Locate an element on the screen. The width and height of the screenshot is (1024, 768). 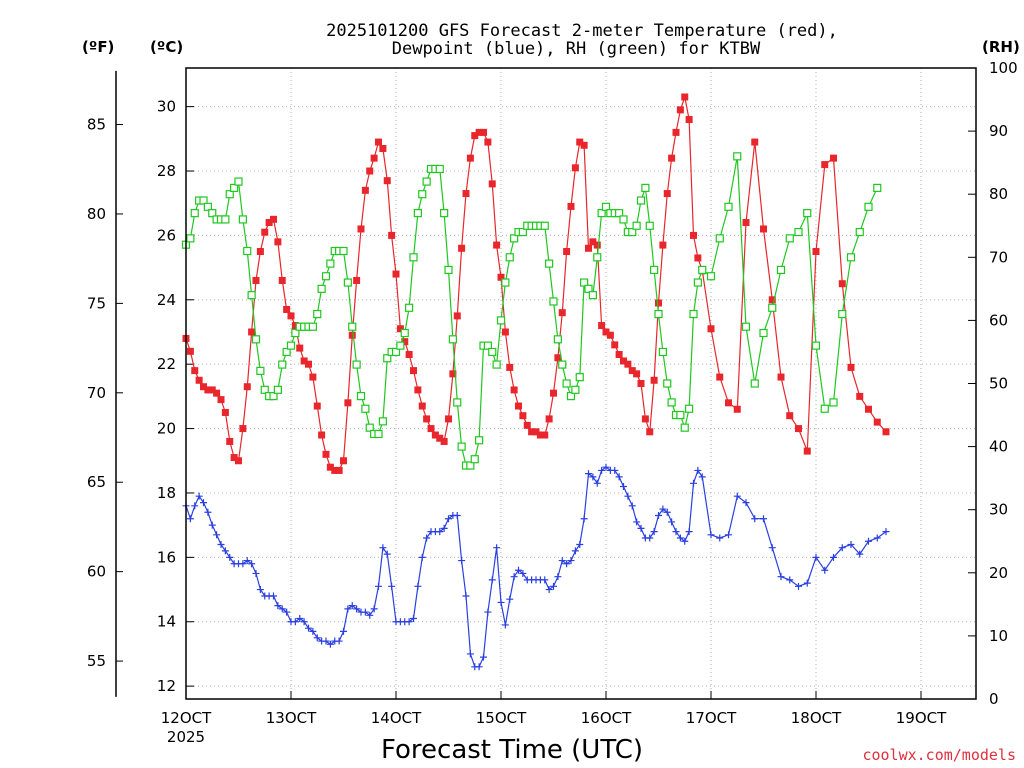
x-tick-label: 16OCT is located at coordinates (606, 718).